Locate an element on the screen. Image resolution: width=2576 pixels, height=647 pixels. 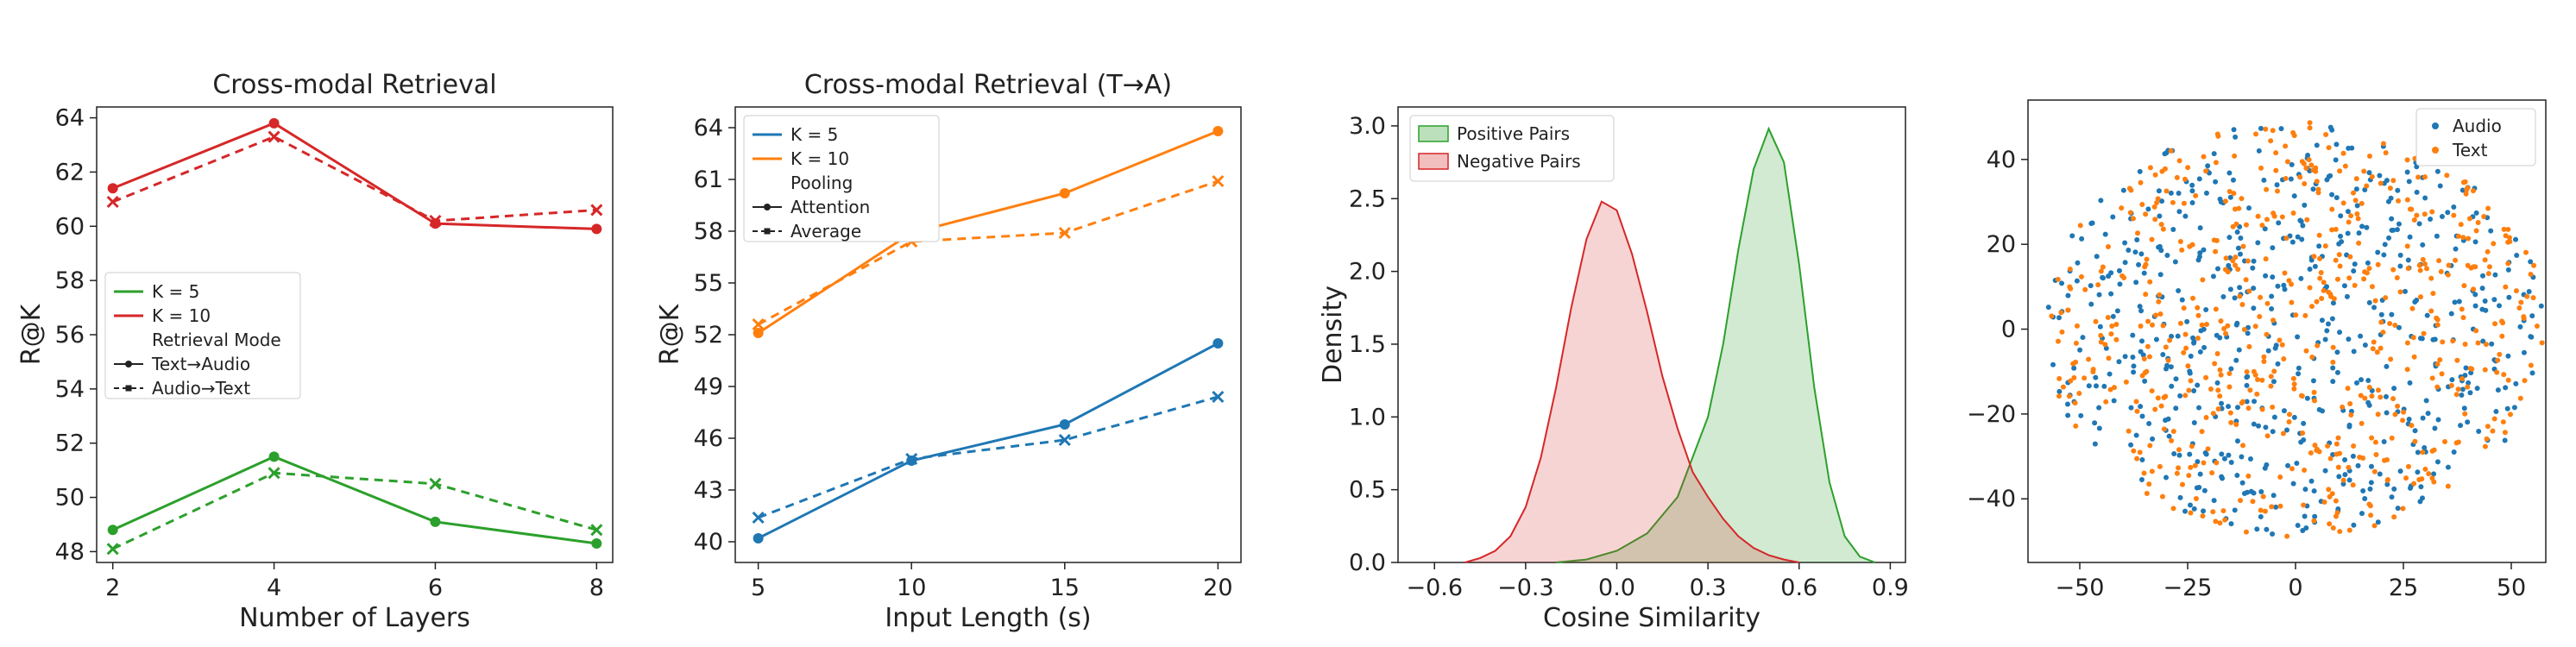
legend-label: Text→Audio is located at coordinates (200, 364).